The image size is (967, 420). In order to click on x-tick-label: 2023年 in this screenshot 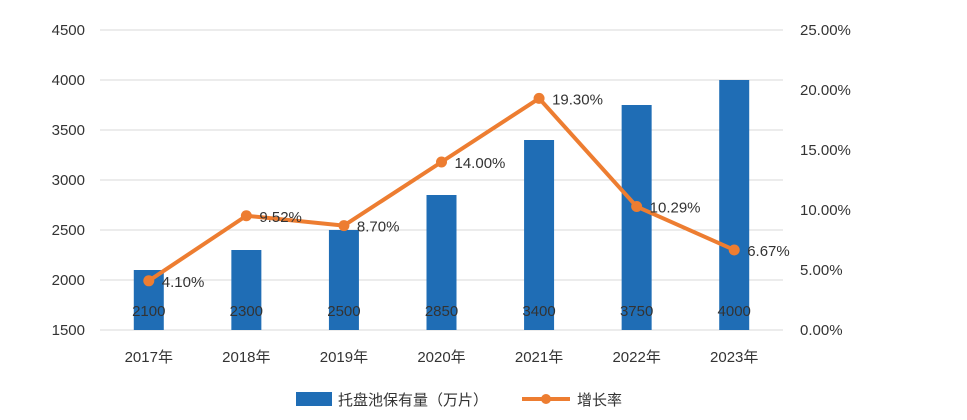, I will do `click(734, 357)`.